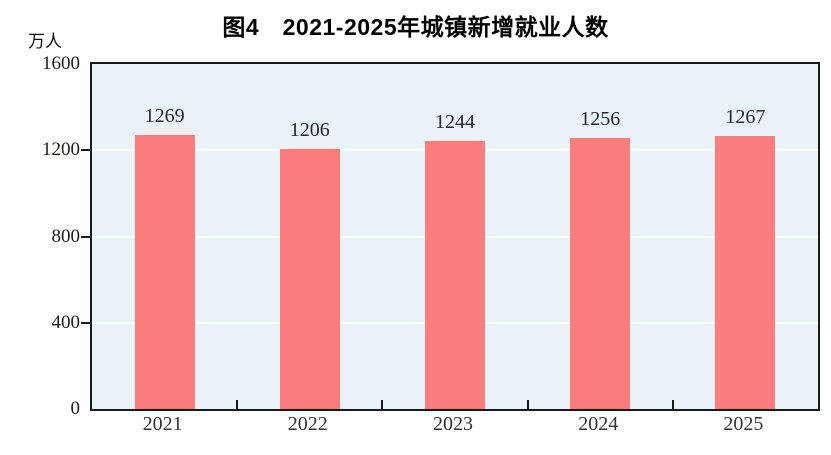  I want to click on y-tick-label: 1200, so click(61, 150).